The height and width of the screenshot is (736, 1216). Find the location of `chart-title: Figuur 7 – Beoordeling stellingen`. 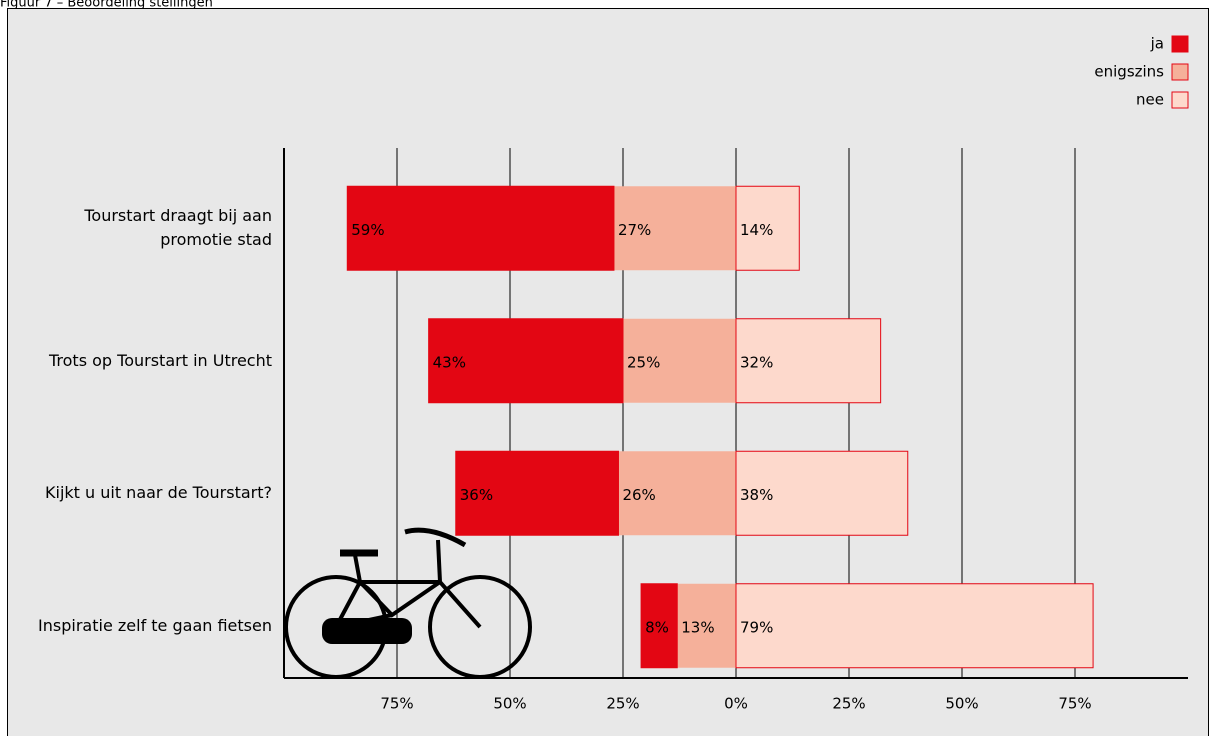

chart-title: Figuur 7 – Beoordeling stellingen is located at coordinates (106, 5).